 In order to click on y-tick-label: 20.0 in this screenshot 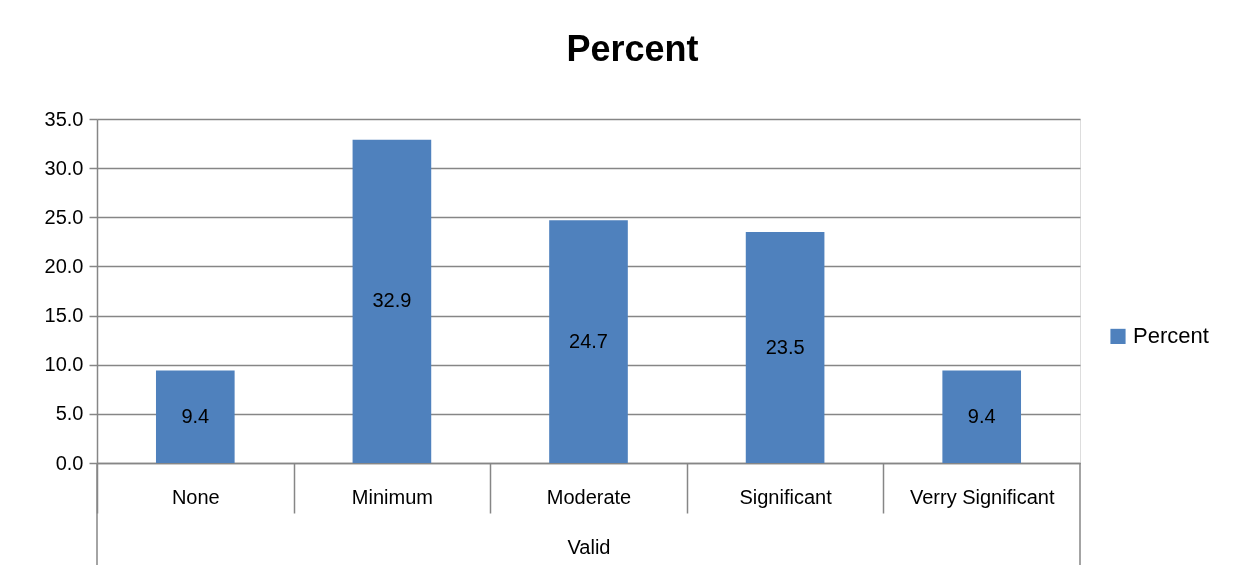, I will do `click(64, 265)`.